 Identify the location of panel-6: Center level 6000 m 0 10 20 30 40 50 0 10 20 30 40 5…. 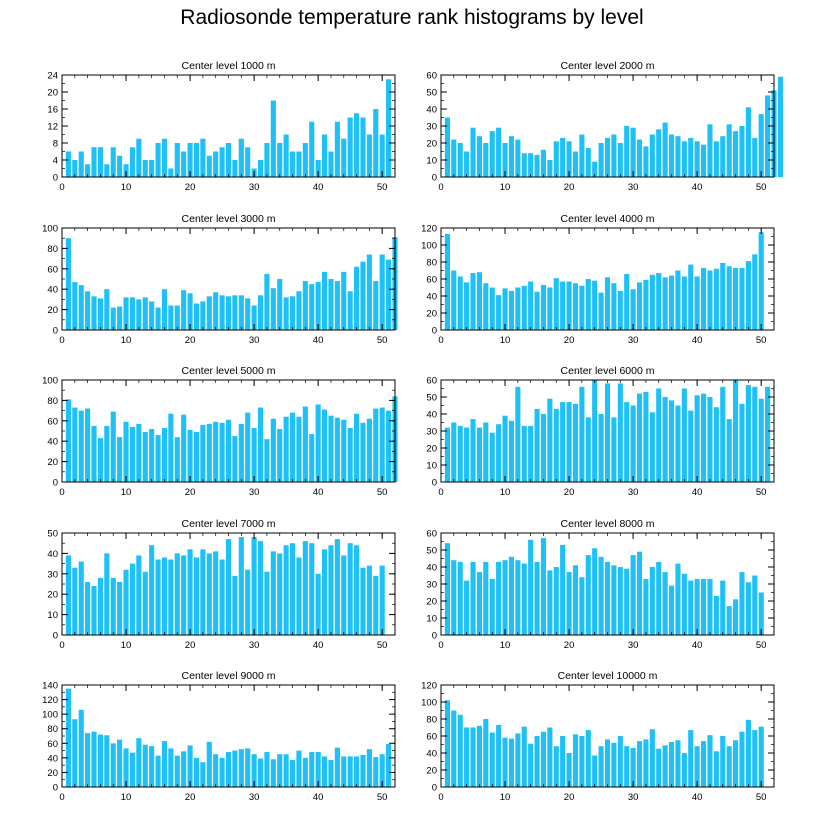
(600, 431).